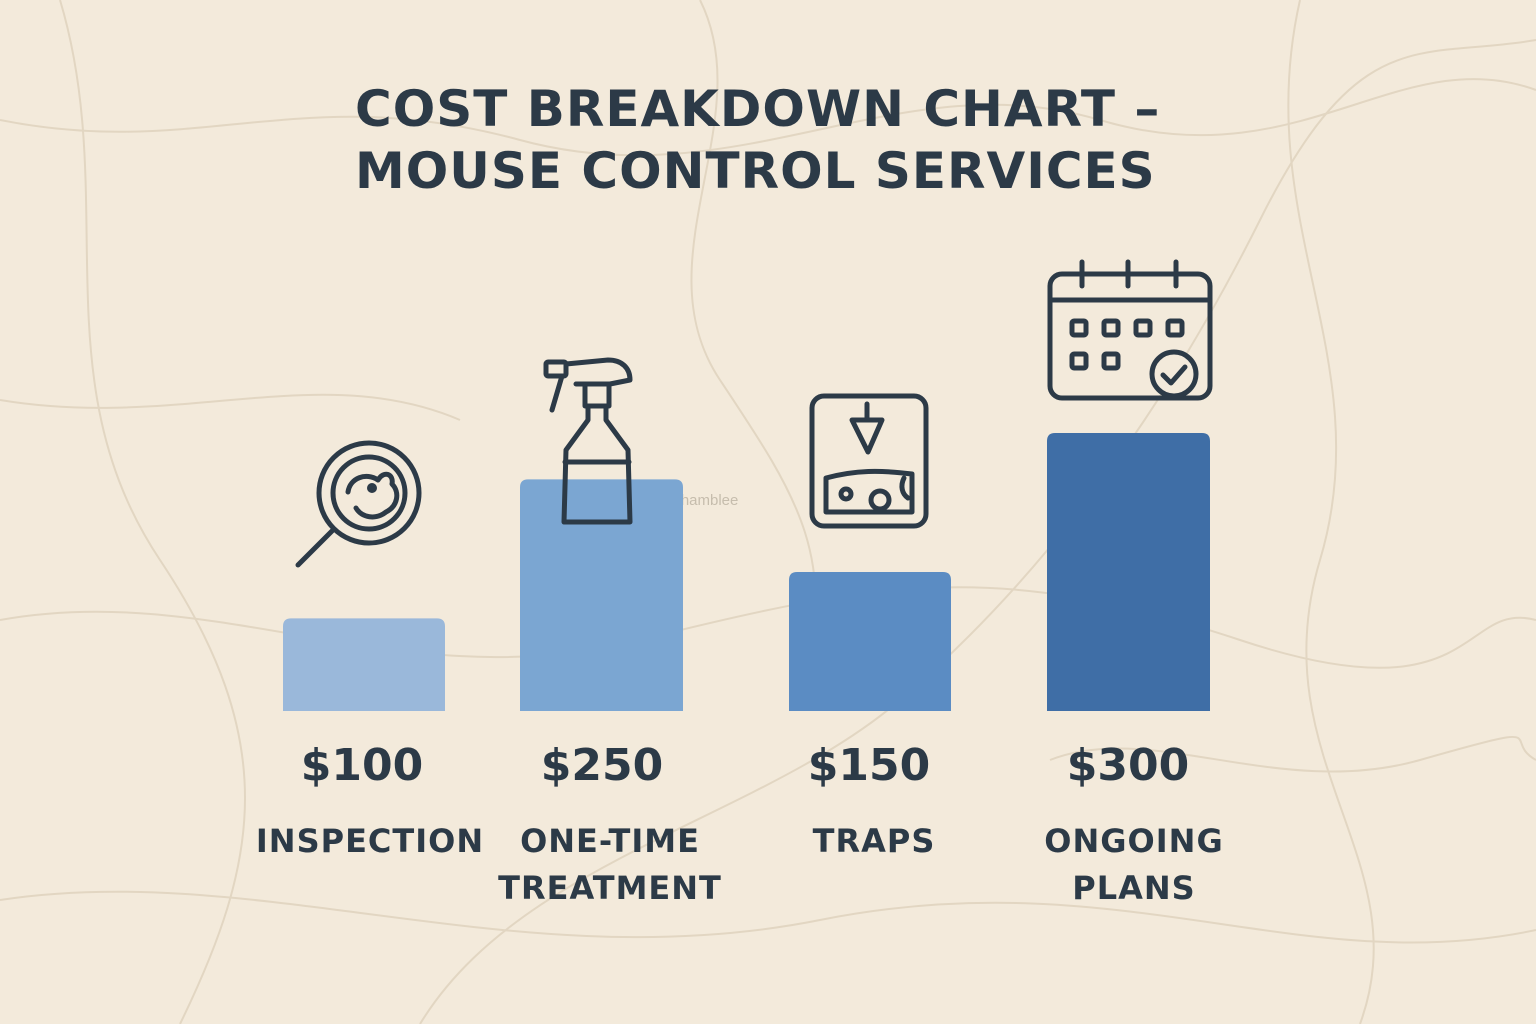 The height and width of the screenshot is (1024, 1536). What do you see at coordinates (370, 841) in the screenshot?
I see `category-label-1: INSPECTION` at bounding box center [370, 841].